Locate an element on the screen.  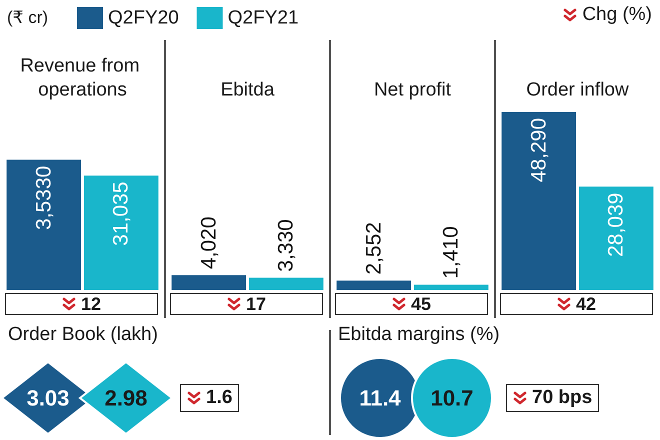
text: 42 is located at coordinates (586, 304).